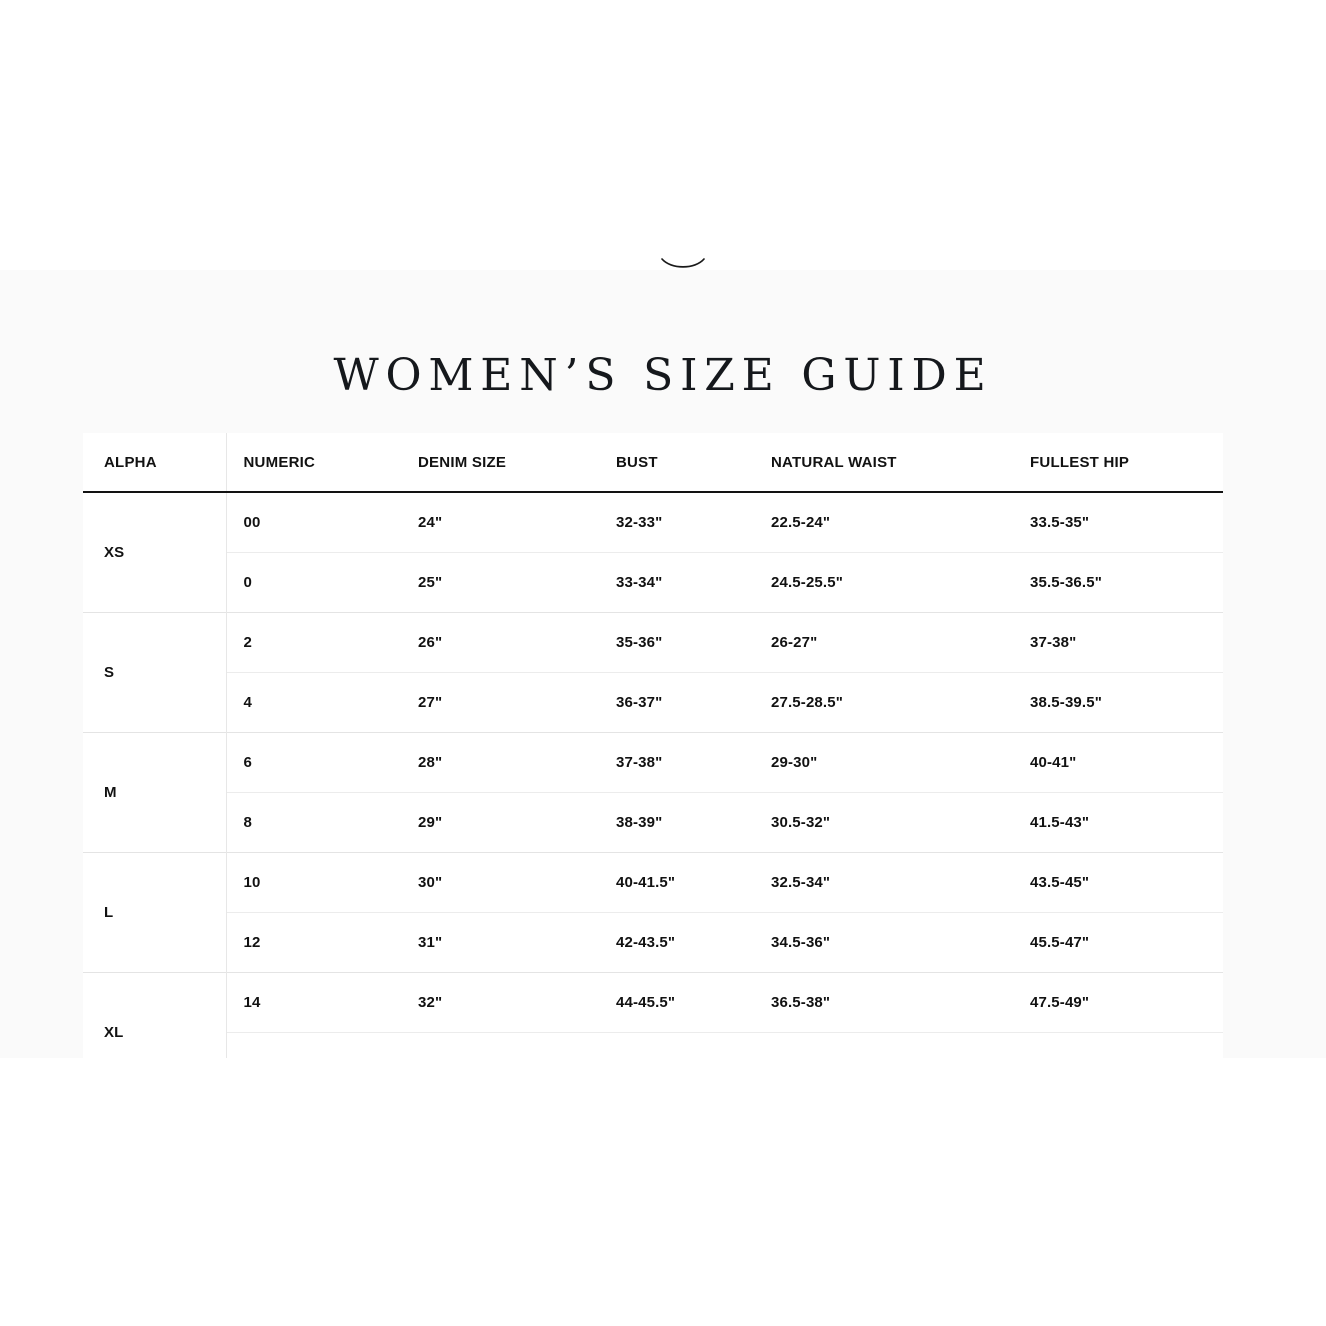 The image size is (1326, 1326). What do you see at coordinates (500, 521) in the screenshot?
I see `size-cell: 24"` at bounding box center [500, 521].